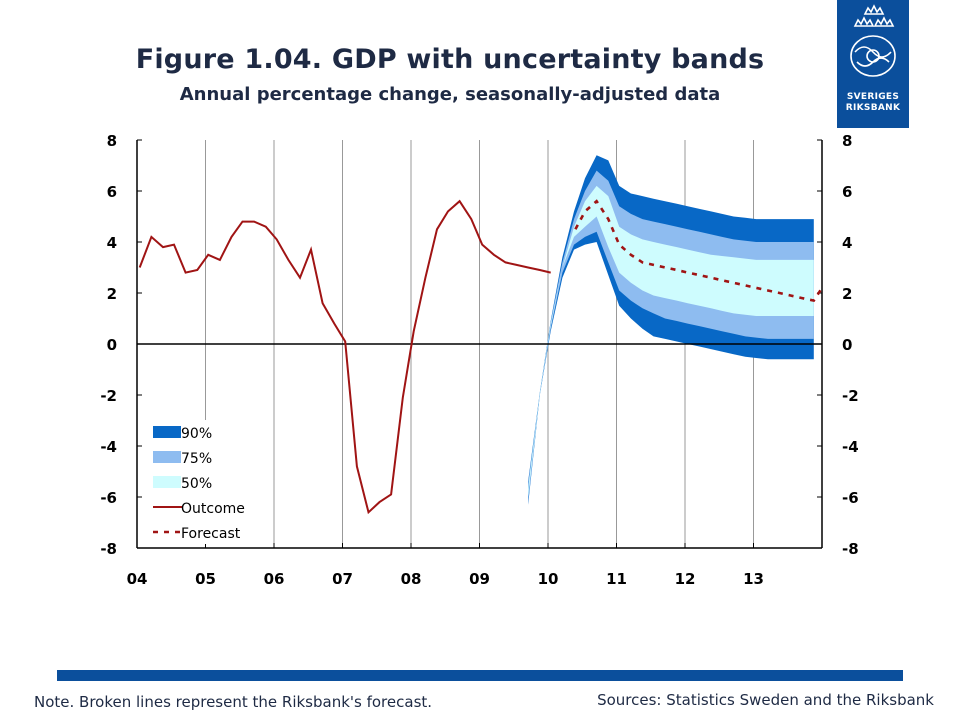 The width and height of the screenshot is (960, 720). Describe the element at coordinates (196, 459) in the screenshot. I see `legend-label-band75: 75%` at that location.